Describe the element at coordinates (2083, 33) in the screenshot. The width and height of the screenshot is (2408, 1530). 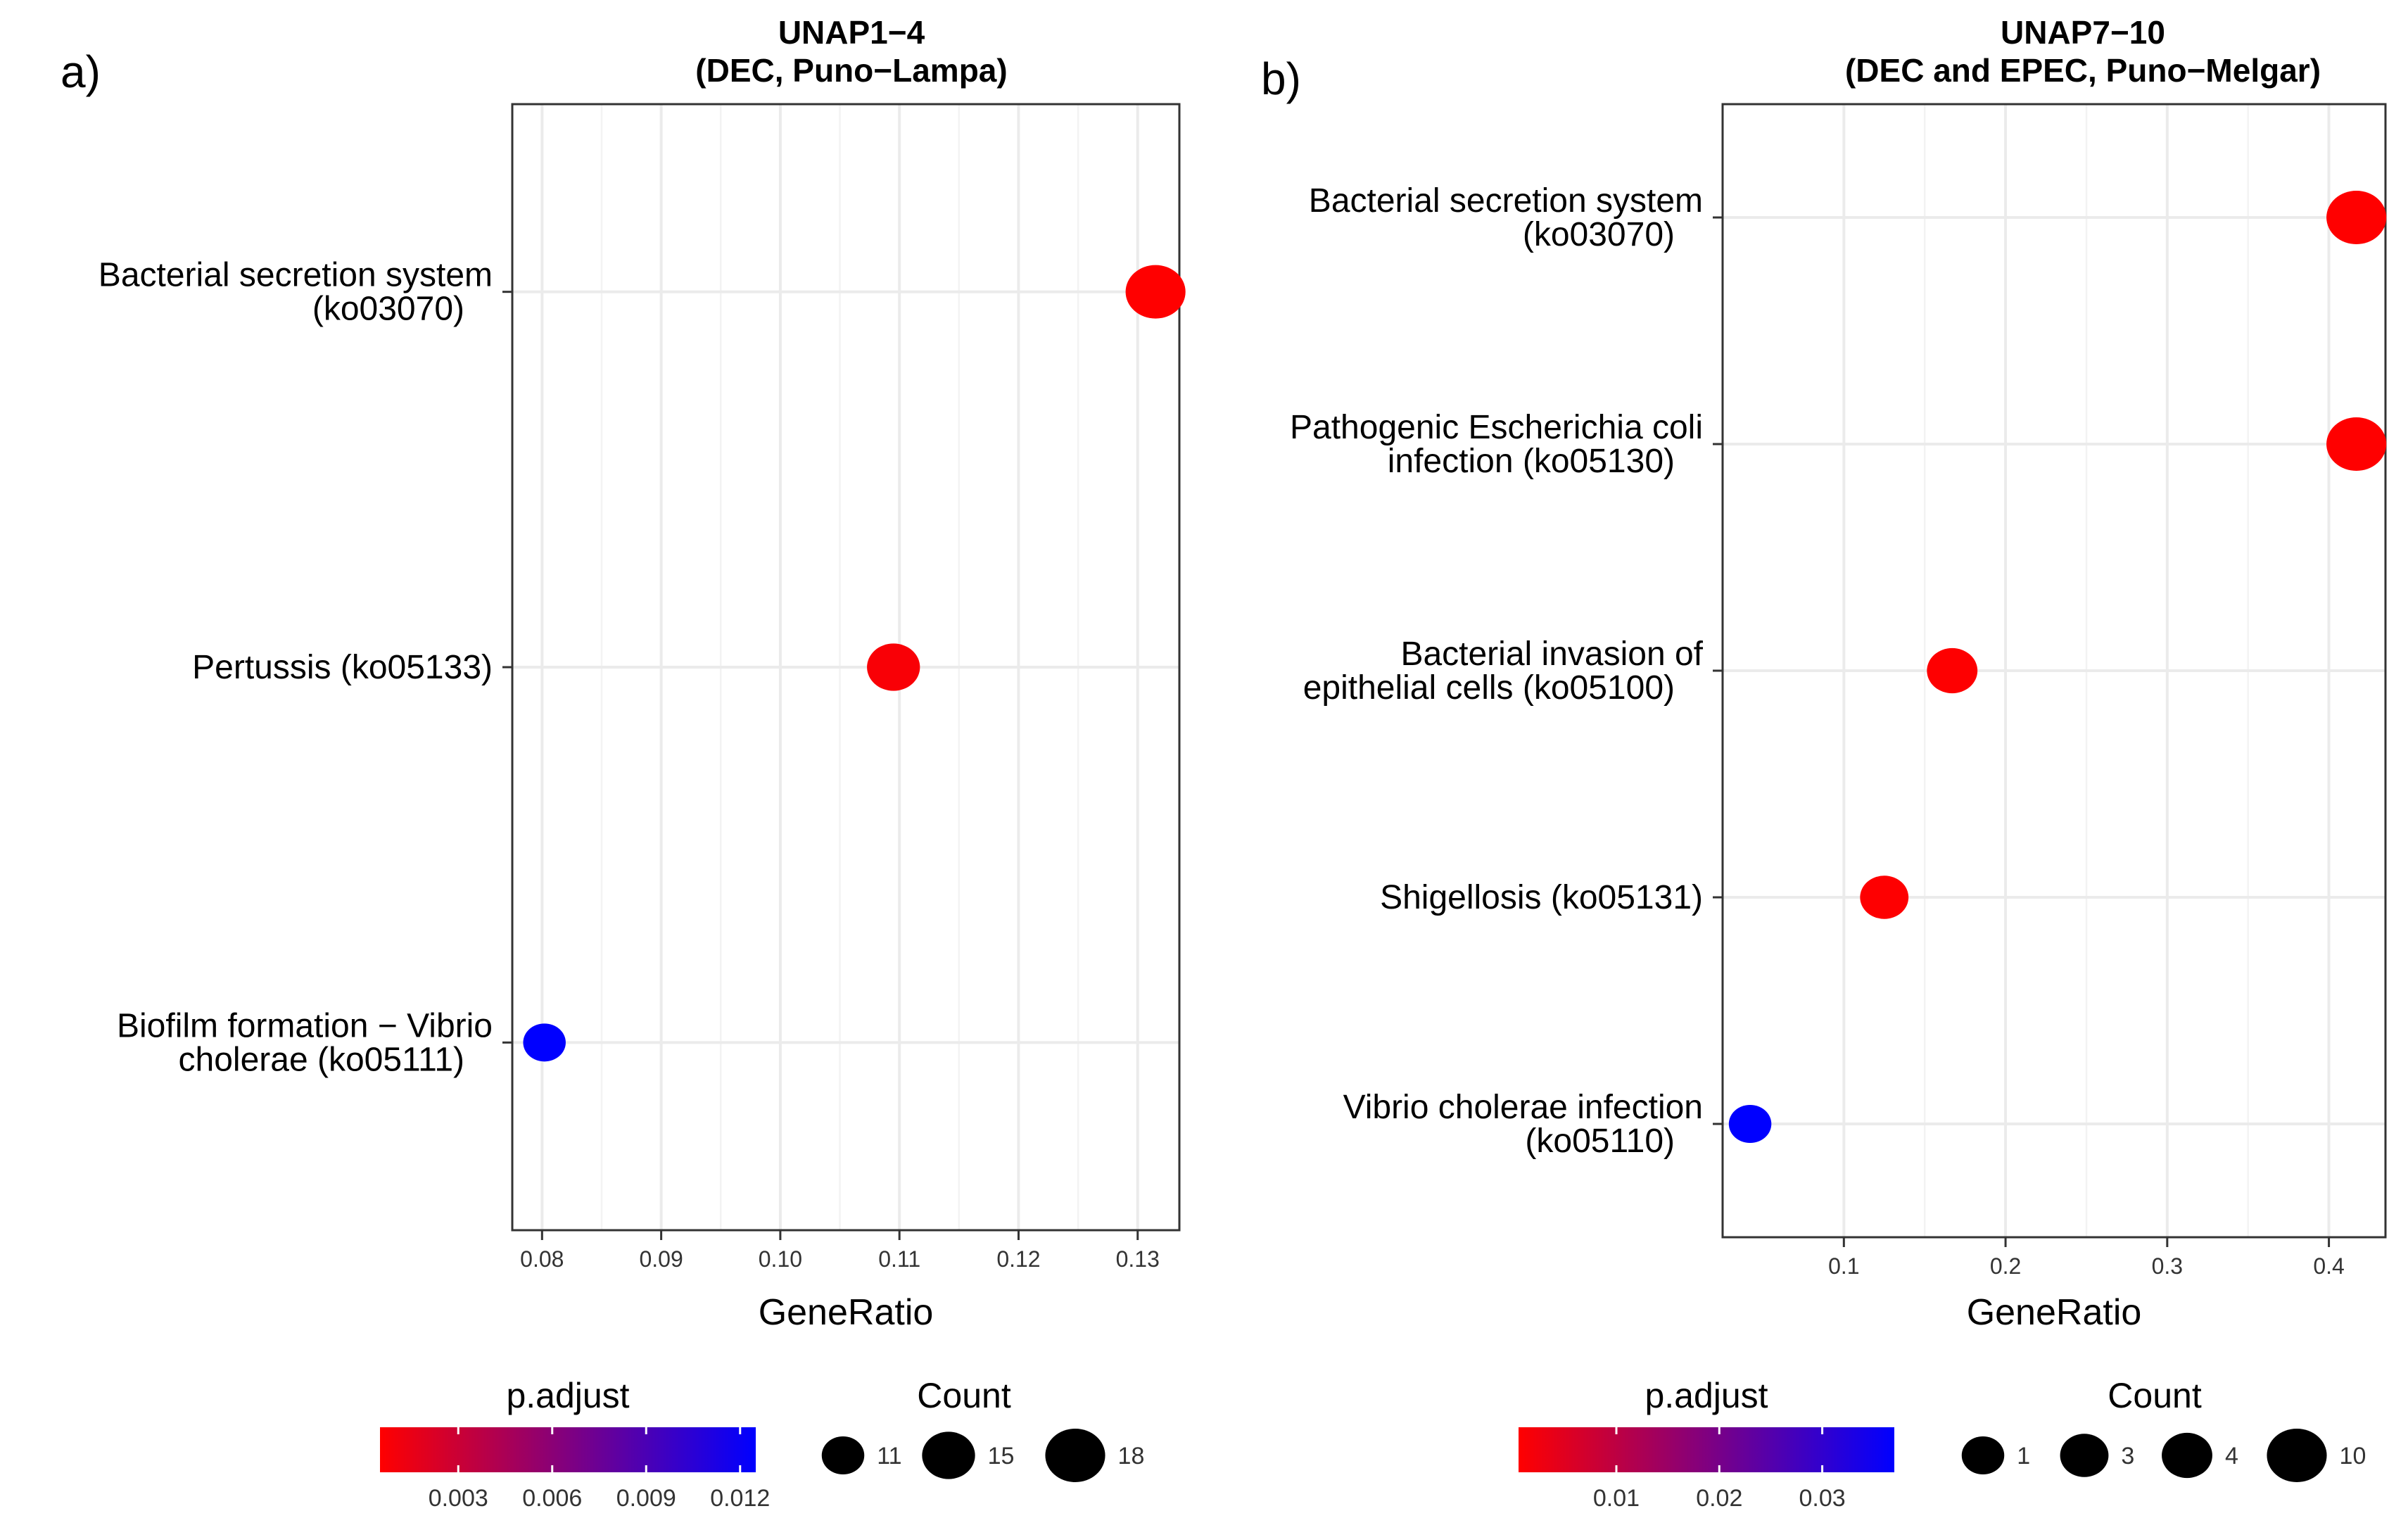
I see `chart-title-line: UNAP7−10` at that location.